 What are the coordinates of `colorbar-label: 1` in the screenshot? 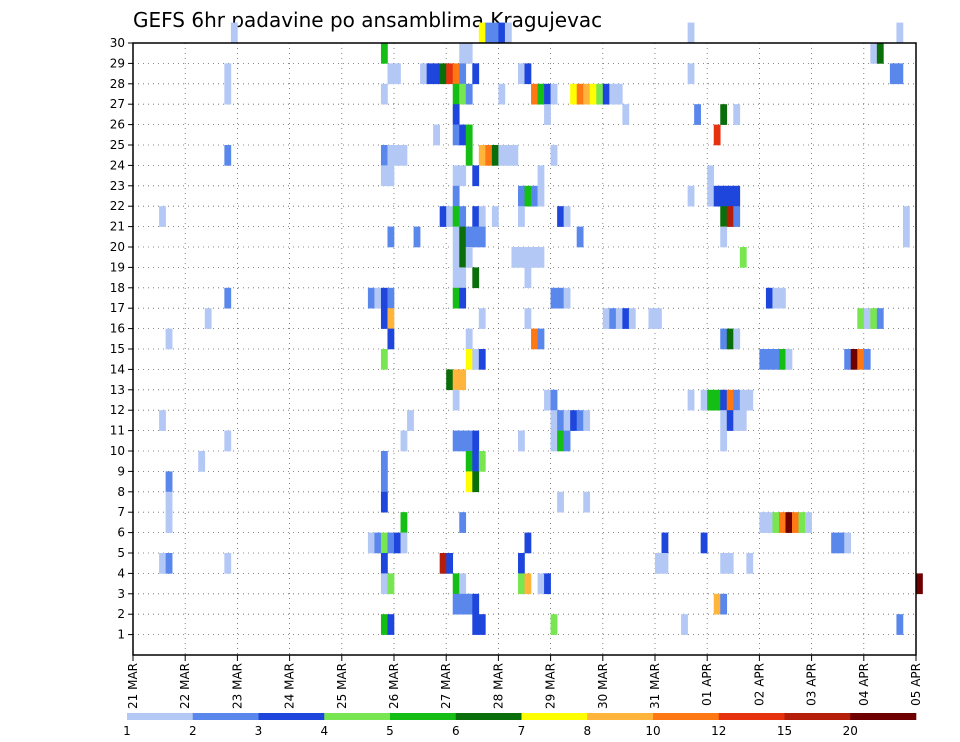 It's located at (127, 731).